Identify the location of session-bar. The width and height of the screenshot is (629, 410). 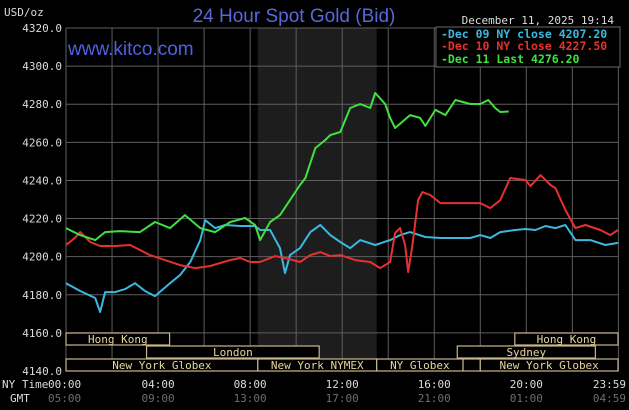
(471, 365).